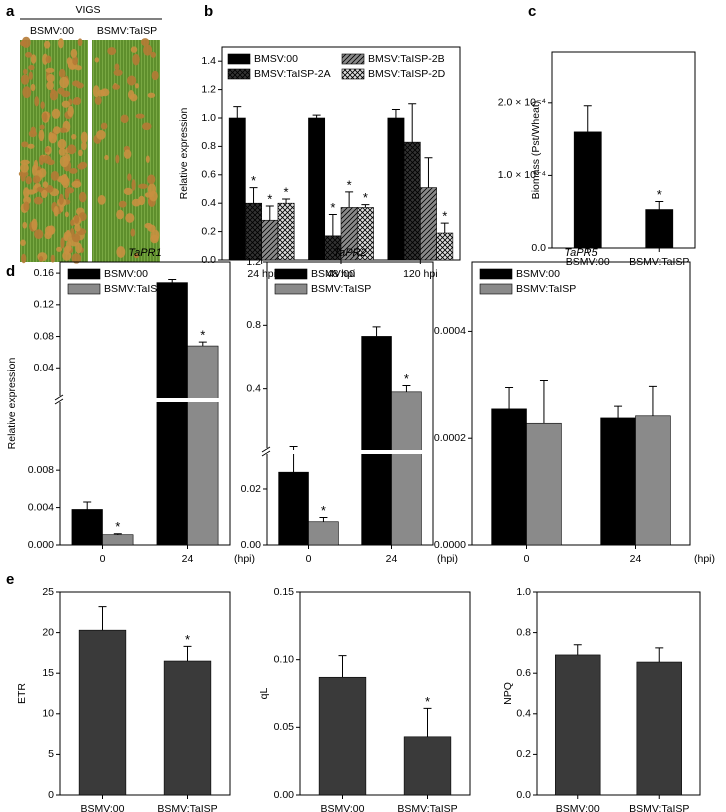 The height and width of the screenshot is (812, 726). What do you see at coordinates (10, 271) in the screenshot?
I see `panel-label: d` at bounding box center [10, 271].